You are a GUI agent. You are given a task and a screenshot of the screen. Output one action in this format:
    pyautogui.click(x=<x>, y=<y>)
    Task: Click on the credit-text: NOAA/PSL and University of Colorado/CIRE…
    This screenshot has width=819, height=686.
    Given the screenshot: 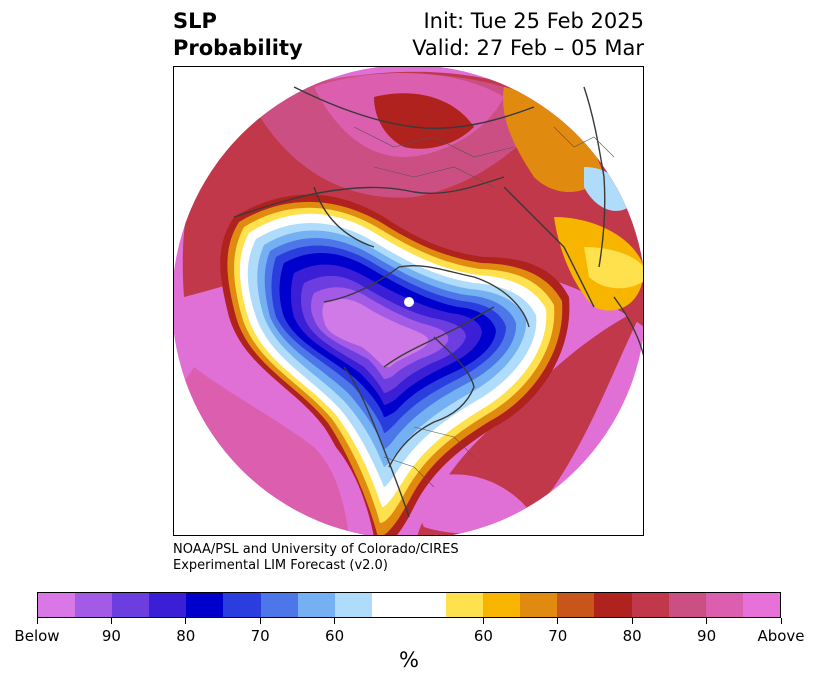 What is the action you would take?
    pyautogui.click(x=316, y=558)
    